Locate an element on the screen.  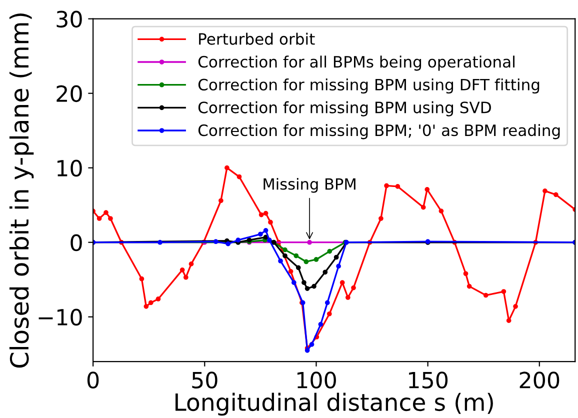
y-tick-label: 30 is located at coordinates (69, 19).